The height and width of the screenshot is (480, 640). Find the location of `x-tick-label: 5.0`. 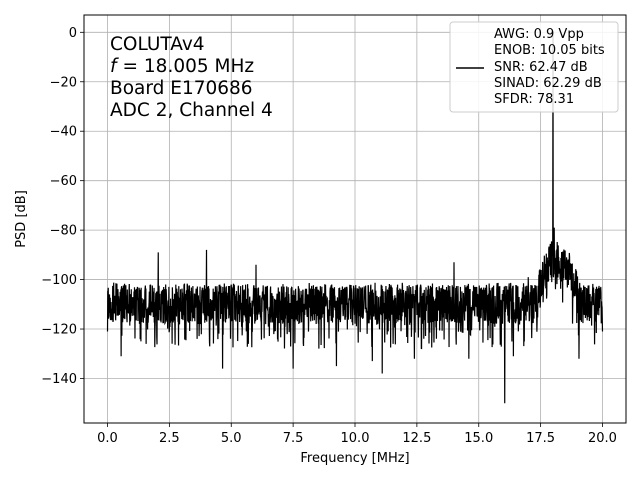

x-tick-label: 5.0 is located at coordinates (231, 438).